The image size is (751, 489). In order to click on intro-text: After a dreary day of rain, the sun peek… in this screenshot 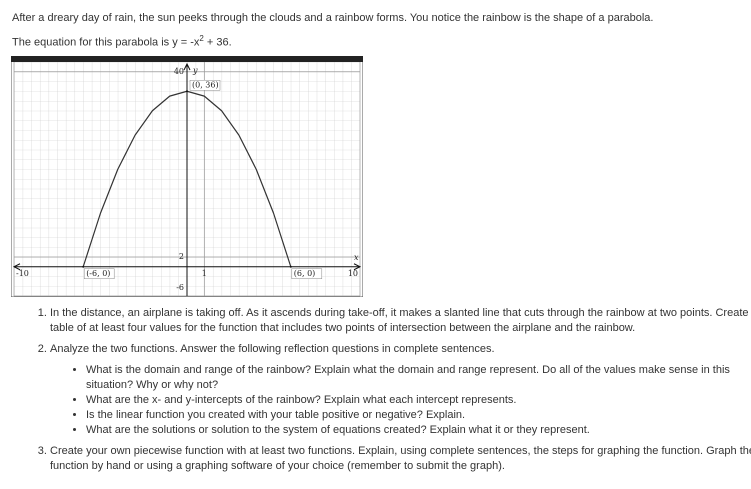, I will do `click(333, 18)`.